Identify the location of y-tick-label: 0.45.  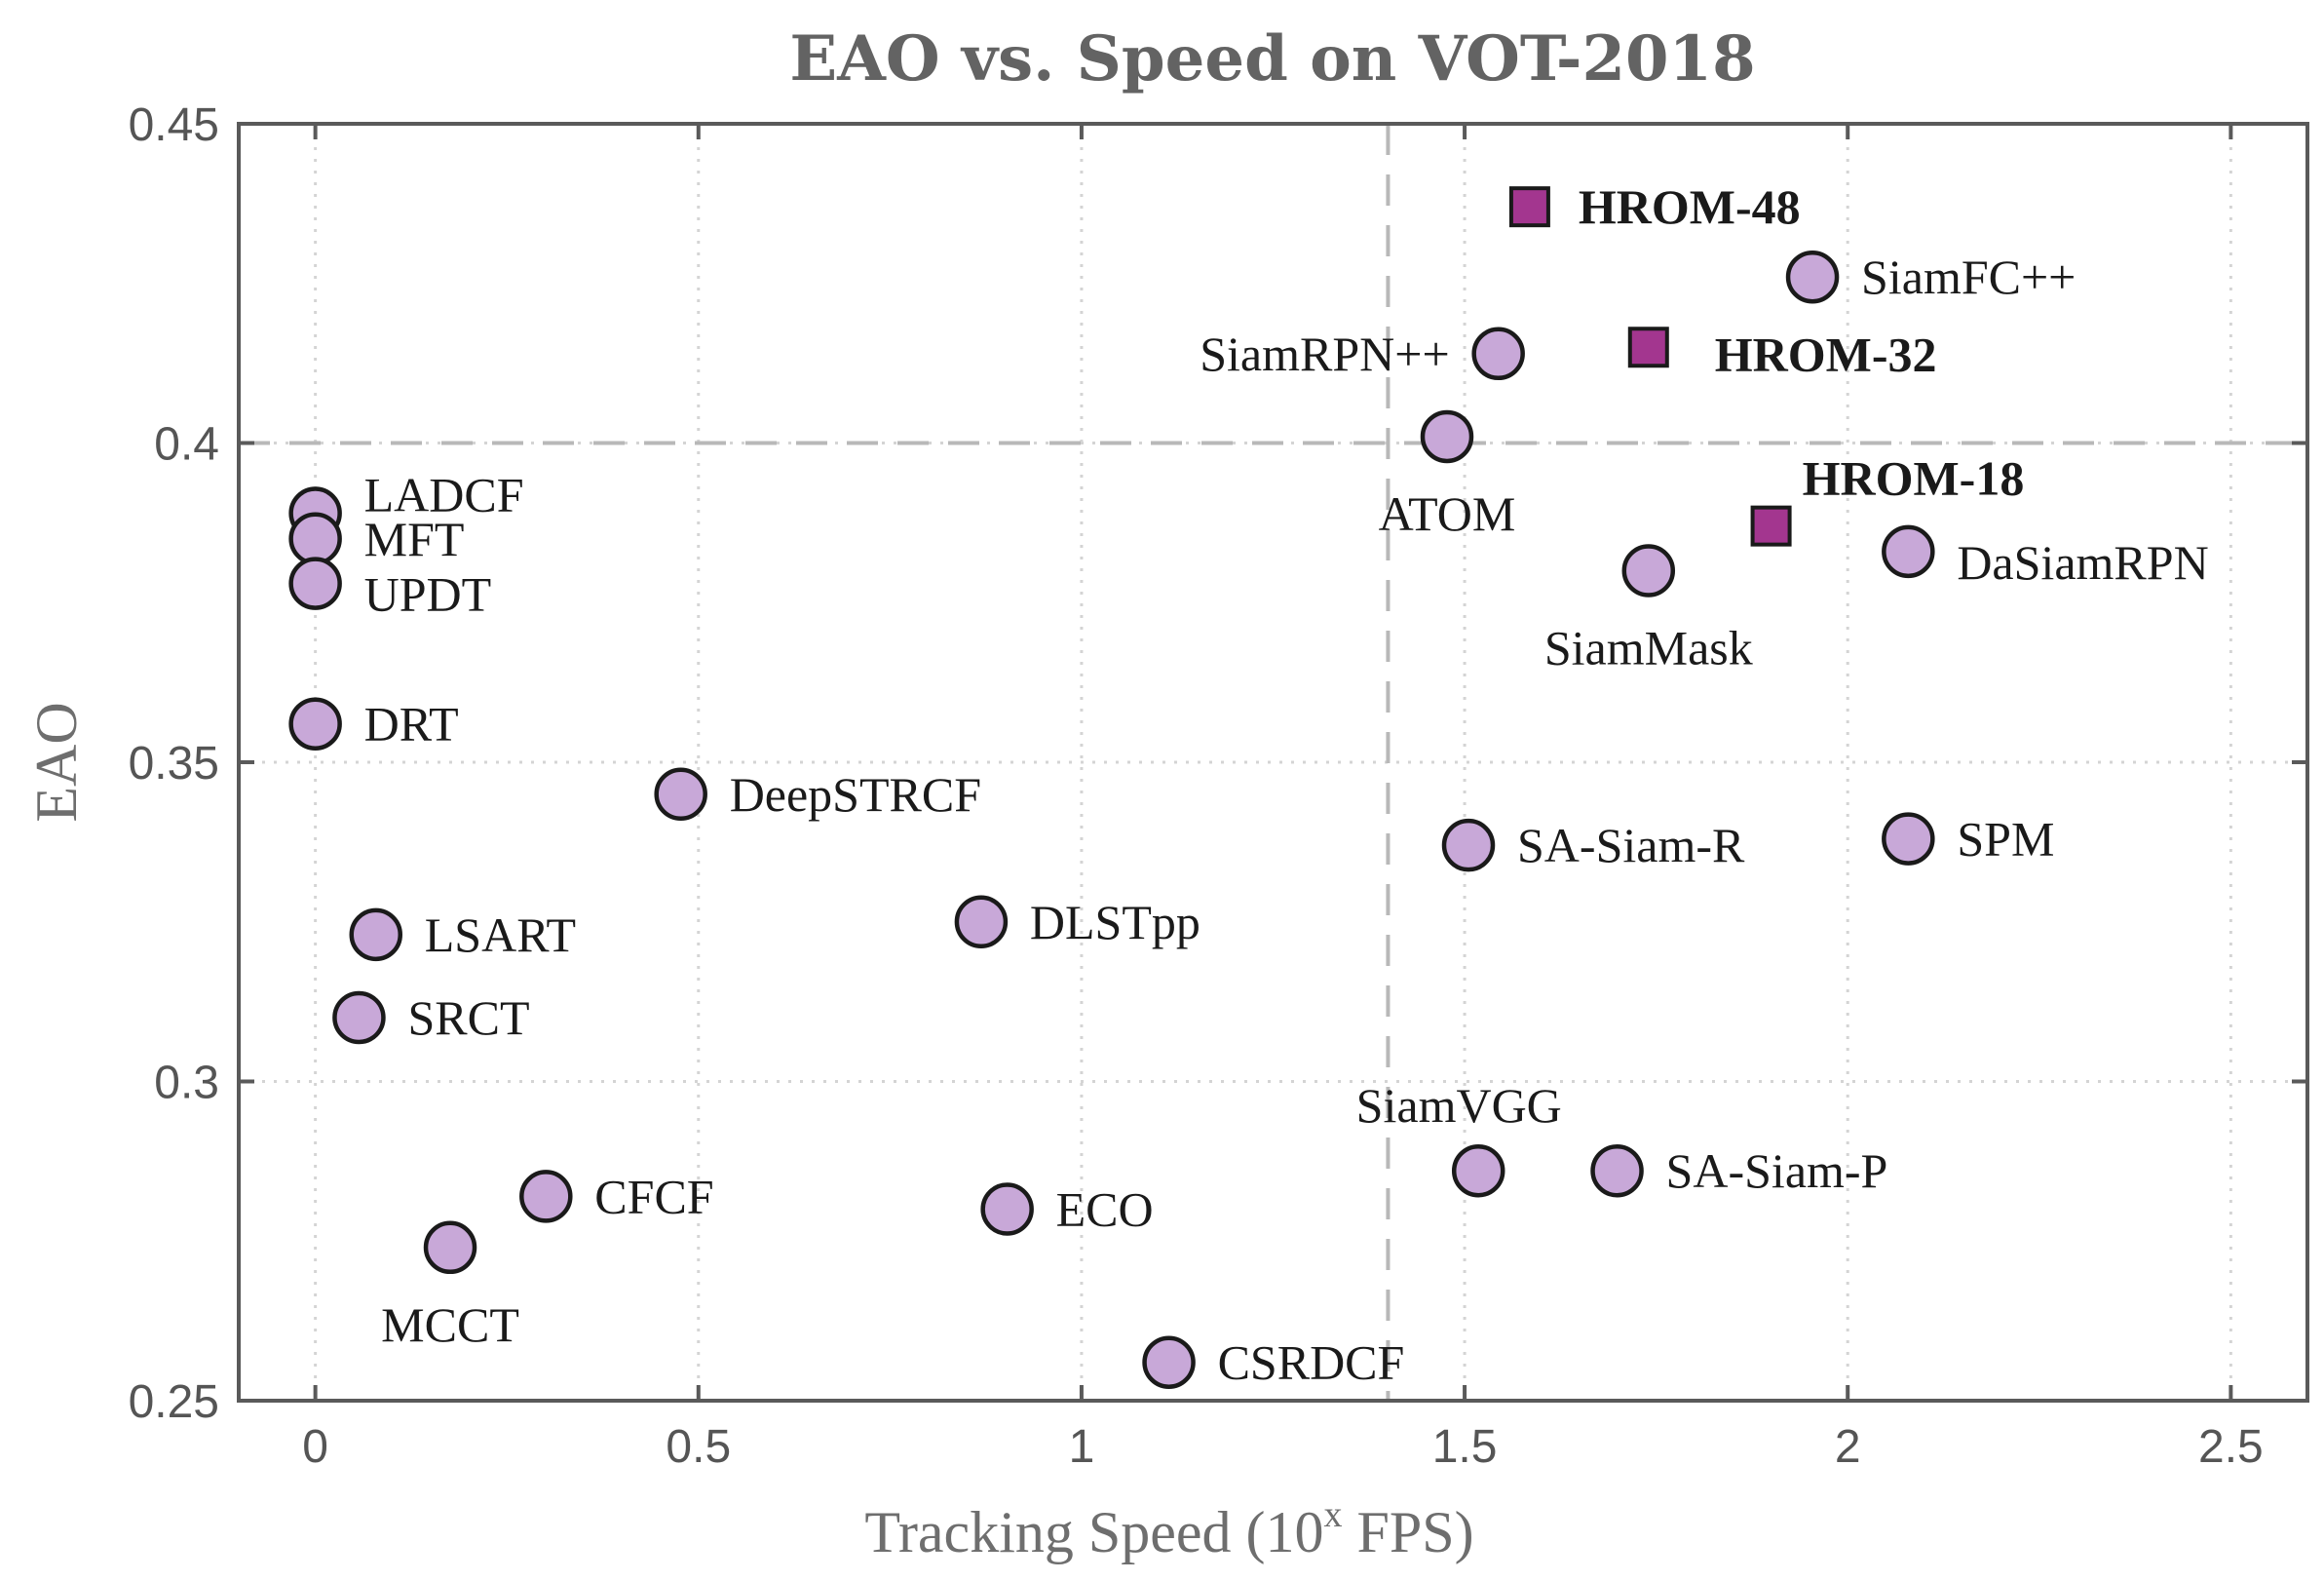
(174, 125).